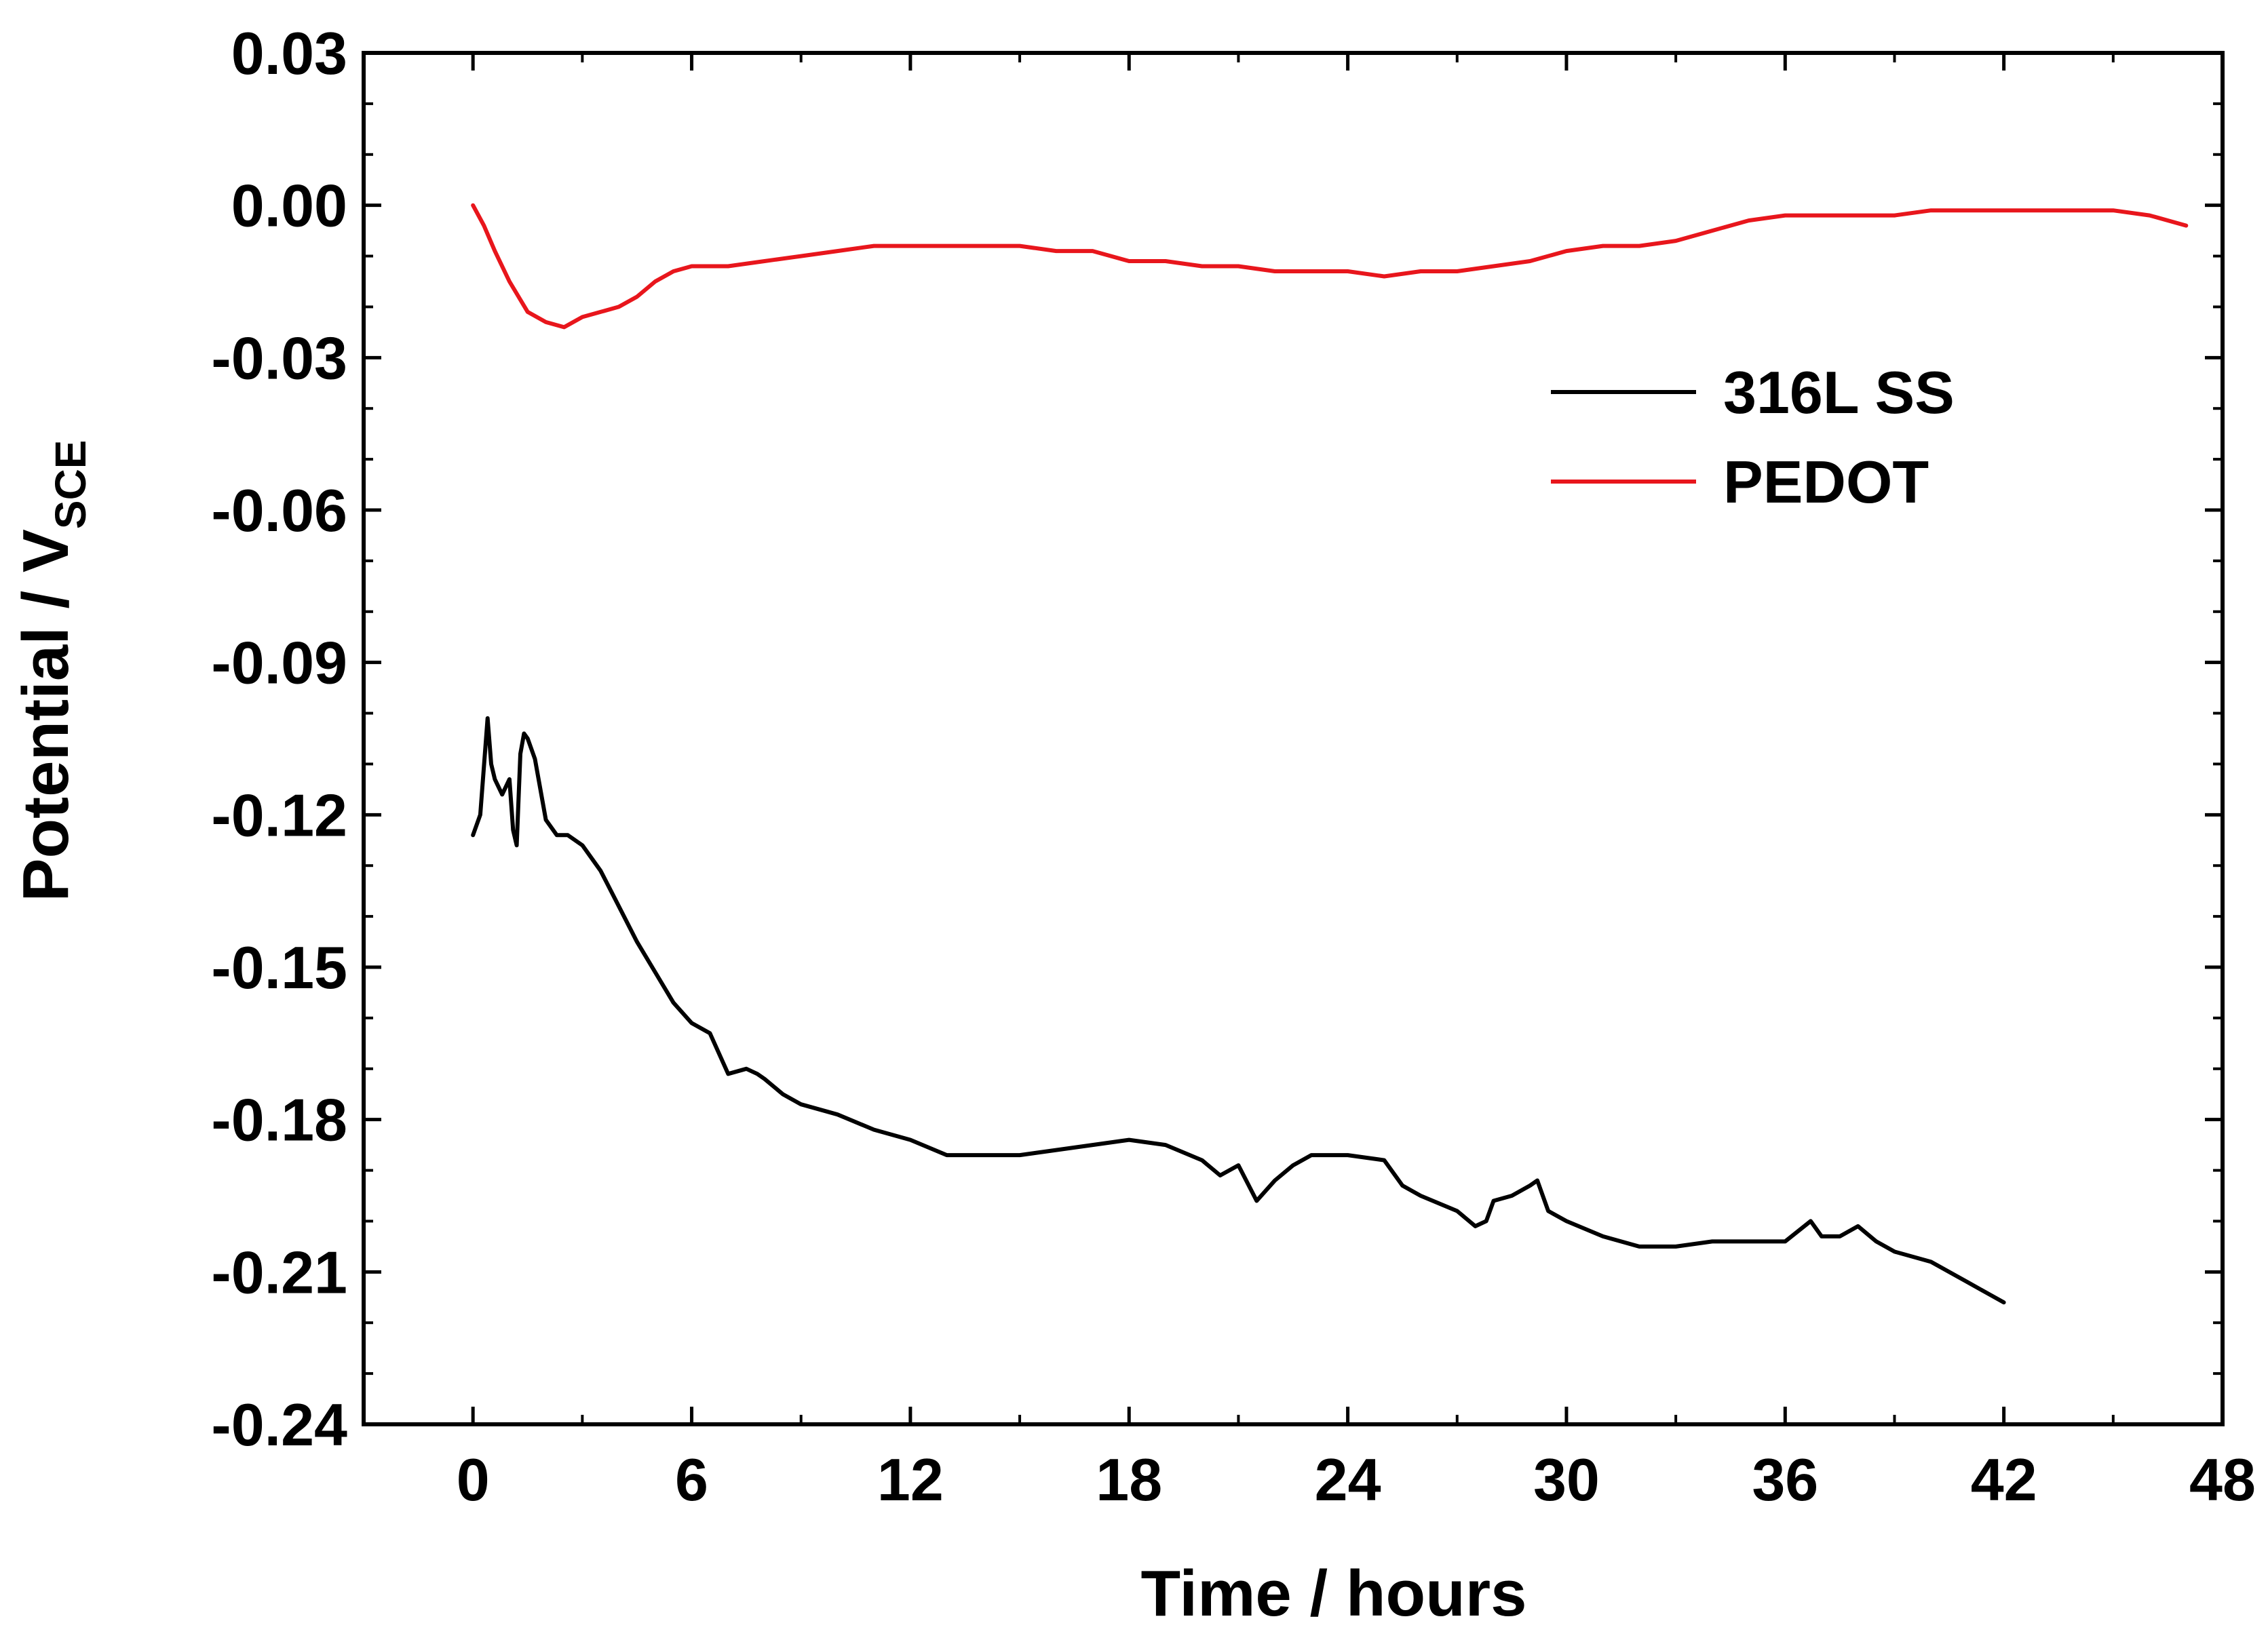 The width and height of the screenshot is (2268, 1640). What do you see at coordinates (279, 814) in the screenshot?
I see `y-tick-label: -0.12` at bounding box center [279, 814].